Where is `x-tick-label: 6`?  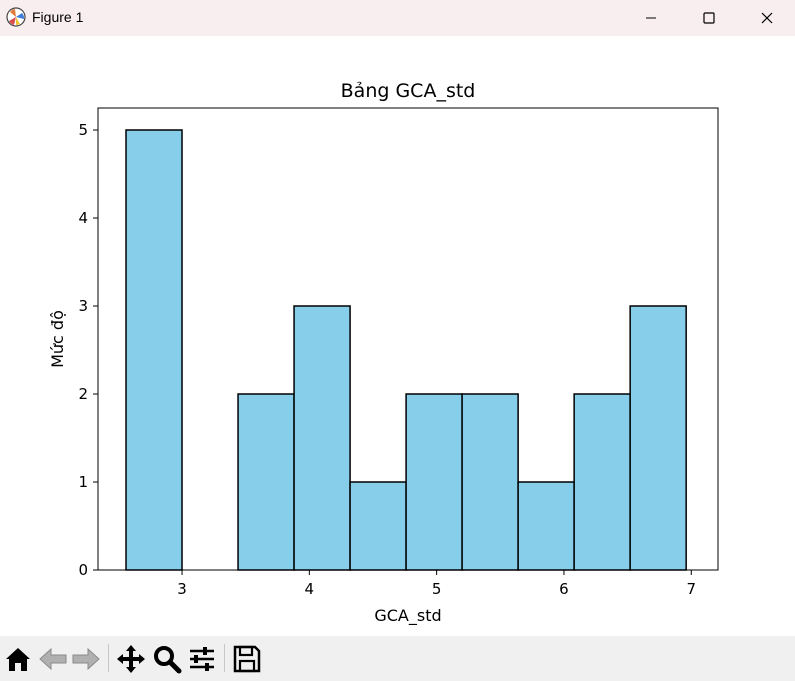 x-tick-label: 6 is located at coordinates (564, 589).